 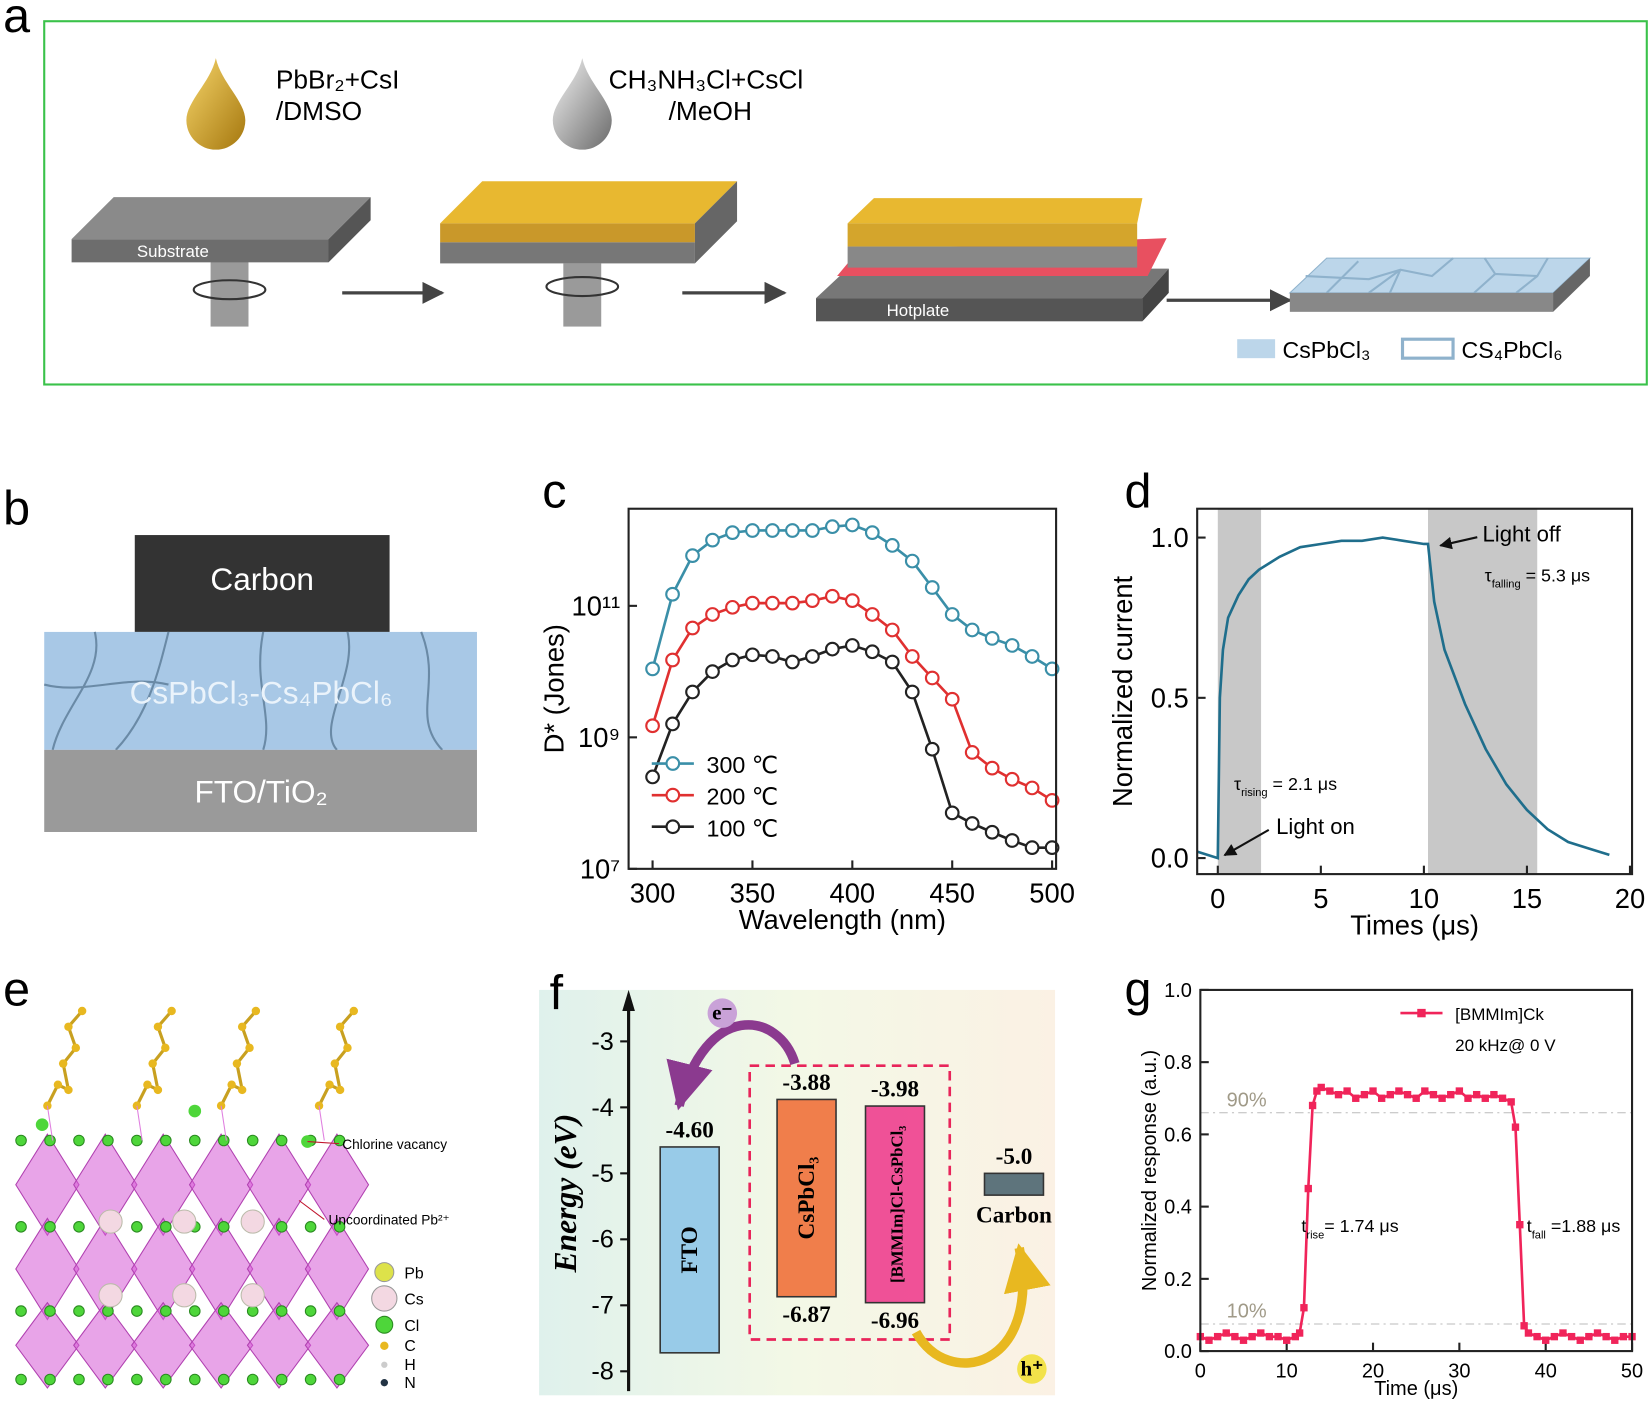 What do you see at coordinates (1511, 350) in the screenshot?
I see `legend-label: CS₄PbCl₆` at bounding box center [1511, 350].